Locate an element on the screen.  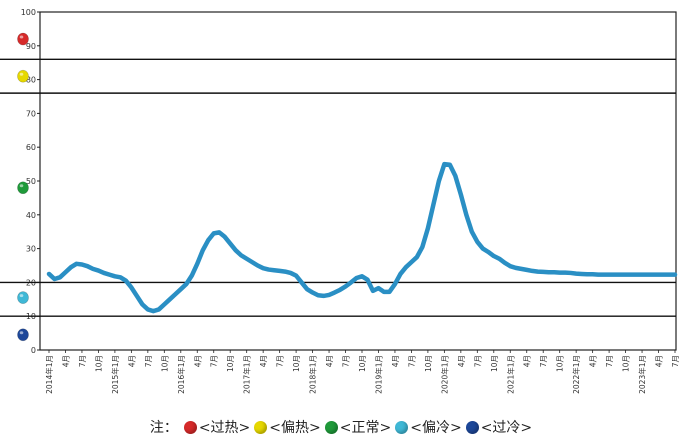
legend-prefix: 注： is located at coordinates (163, 428).